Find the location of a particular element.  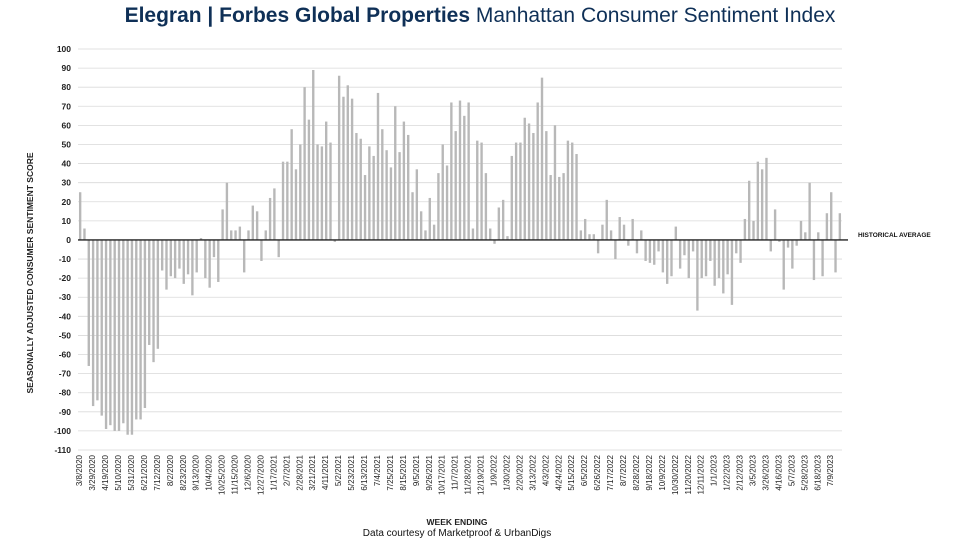

x-tick-label: 4/16/2023 is located at coordinates (778, 472).